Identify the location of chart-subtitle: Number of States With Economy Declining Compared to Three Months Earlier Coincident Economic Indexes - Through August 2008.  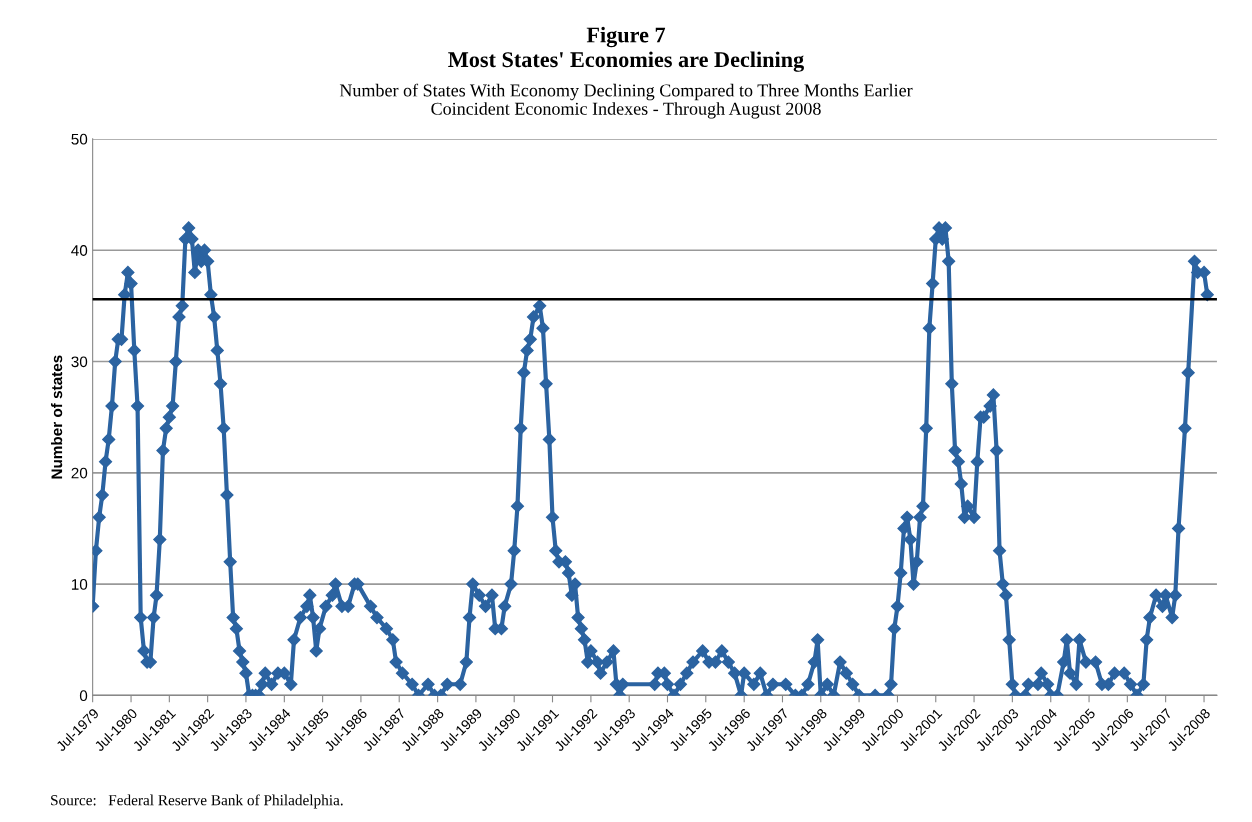
(626, 101).